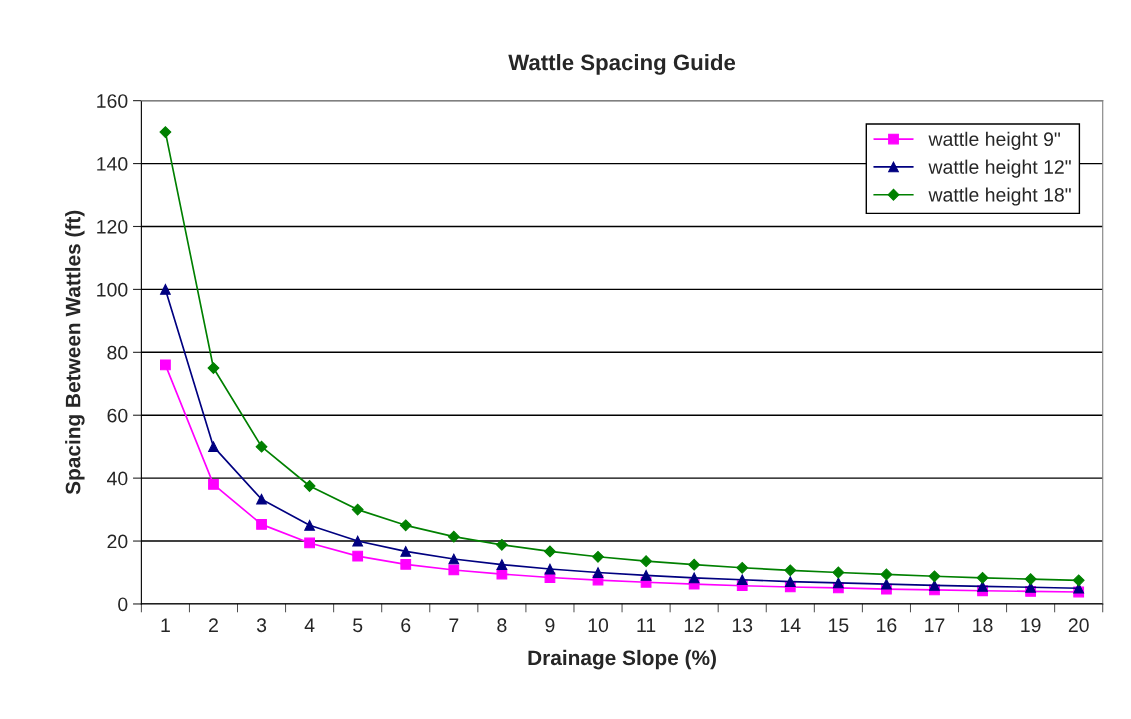 The image size is (1131, 719). I want to click on x-axis-title: Drainage Slope (%), so click(622, 659).